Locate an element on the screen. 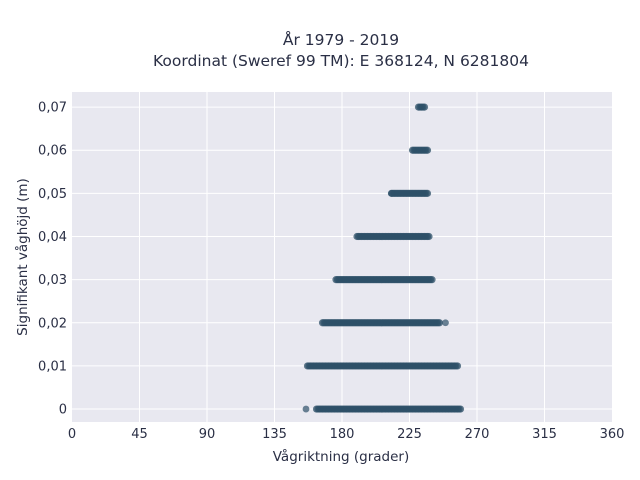 The width and height of the screenshot is (640, 480). x-tick-label: 180 is located at coordinates (342, 434).